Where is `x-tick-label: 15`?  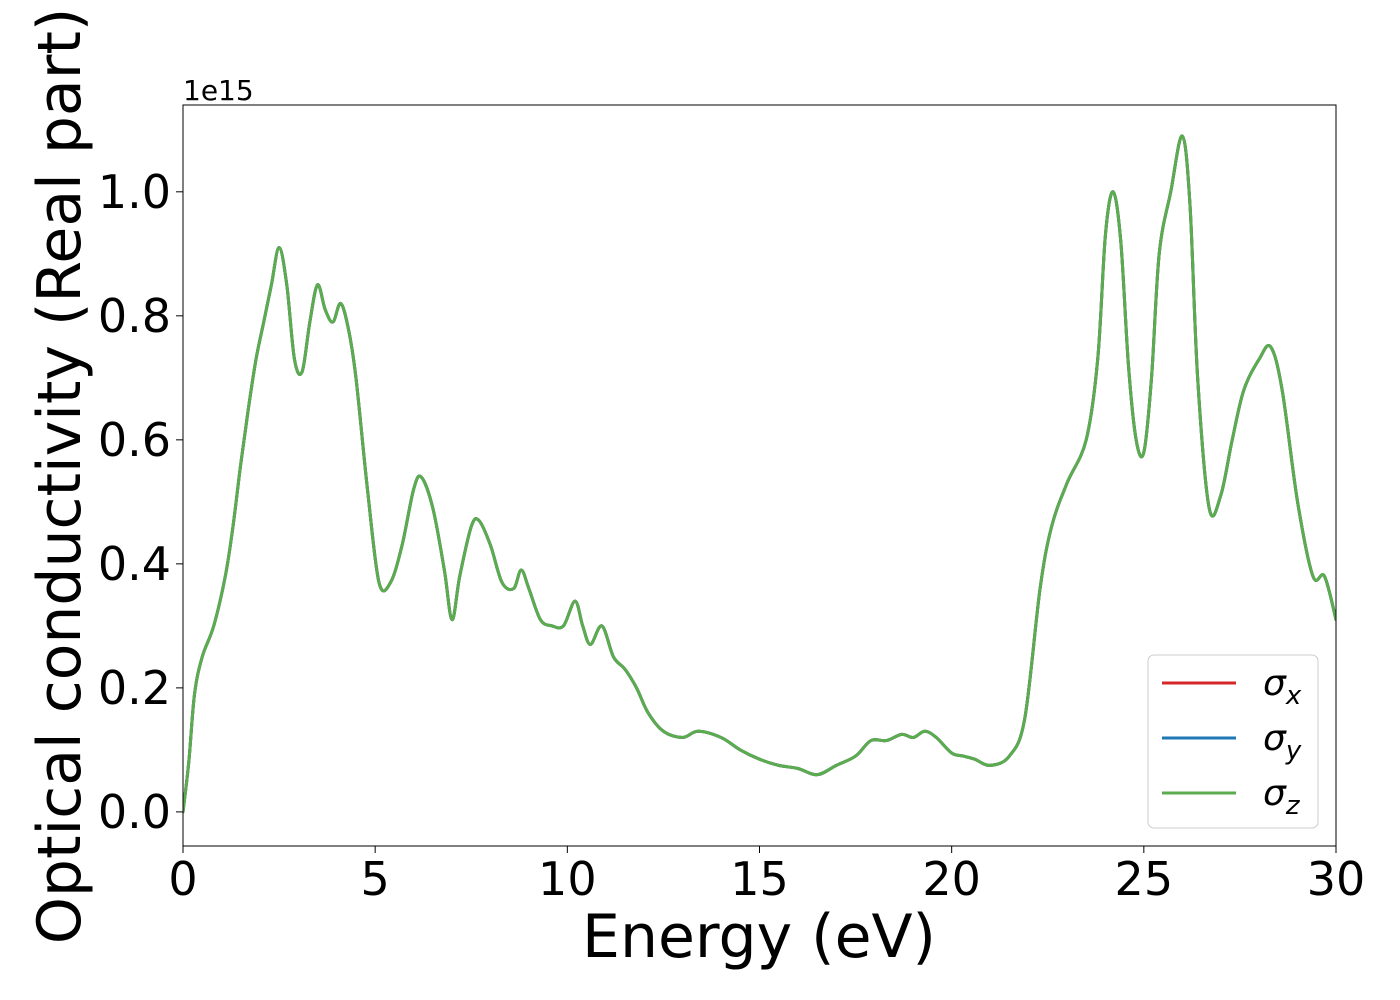
x-tick-label: 15 is located at coordinates (759, 879).